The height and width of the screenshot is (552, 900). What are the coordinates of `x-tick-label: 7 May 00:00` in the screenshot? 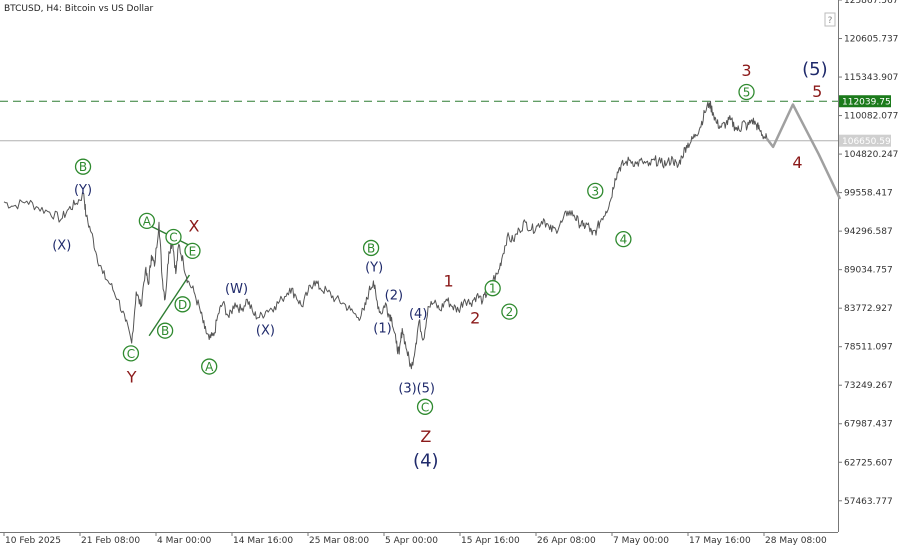 It's located at (641, 541).